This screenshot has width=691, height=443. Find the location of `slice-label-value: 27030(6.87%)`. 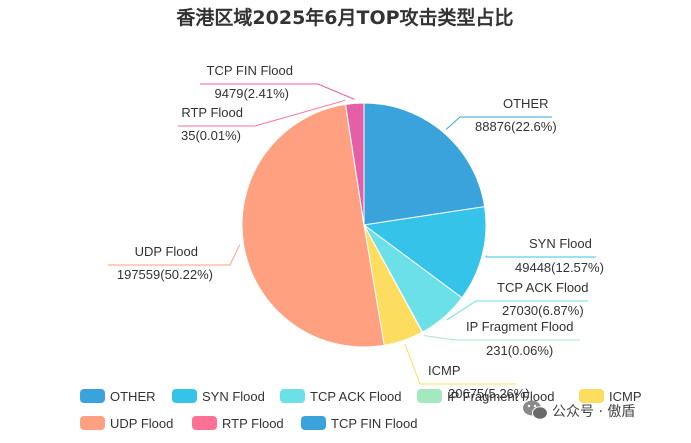

slice-label-value: 27030(6.87%) is located at coordinates (543, 310).